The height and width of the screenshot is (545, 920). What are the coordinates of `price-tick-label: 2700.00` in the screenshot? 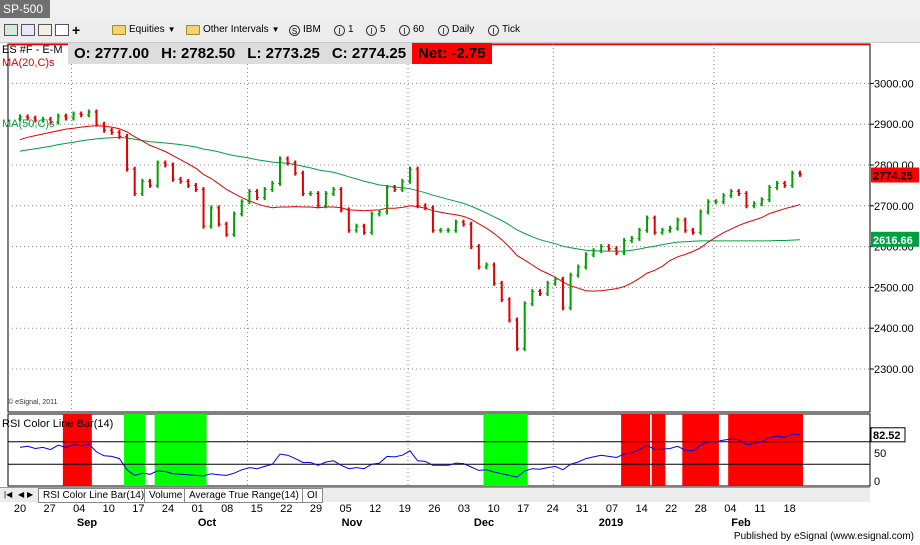 It's located at (894, 207).